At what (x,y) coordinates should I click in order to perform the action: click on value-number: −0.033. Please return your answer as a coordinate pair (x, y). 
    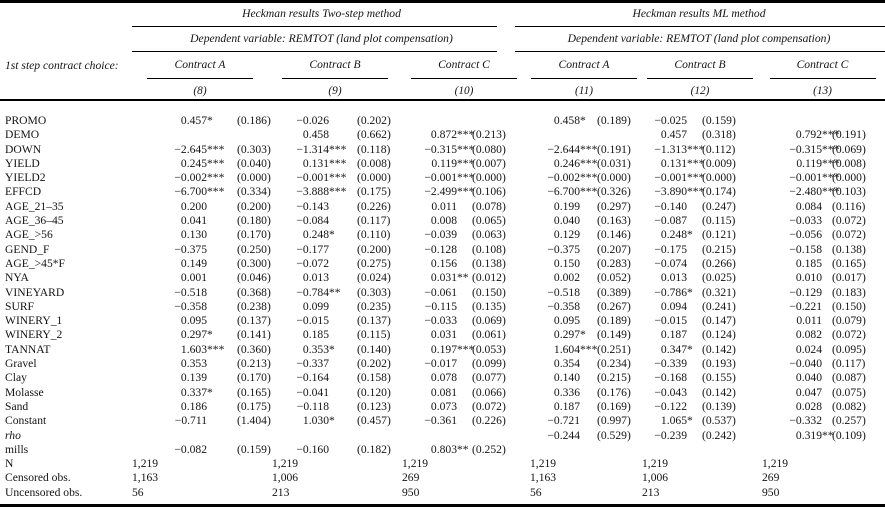
    Looking at the image, I should click on (440, 321).